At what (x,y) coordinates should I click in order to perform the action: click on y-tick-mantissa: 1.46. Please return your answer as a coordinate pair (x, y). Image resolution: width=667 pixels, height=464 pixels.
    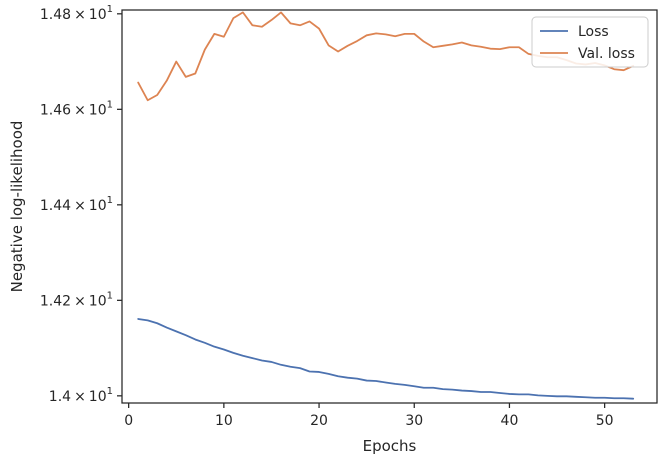
    Looking at the image, I should click on (55, 110).